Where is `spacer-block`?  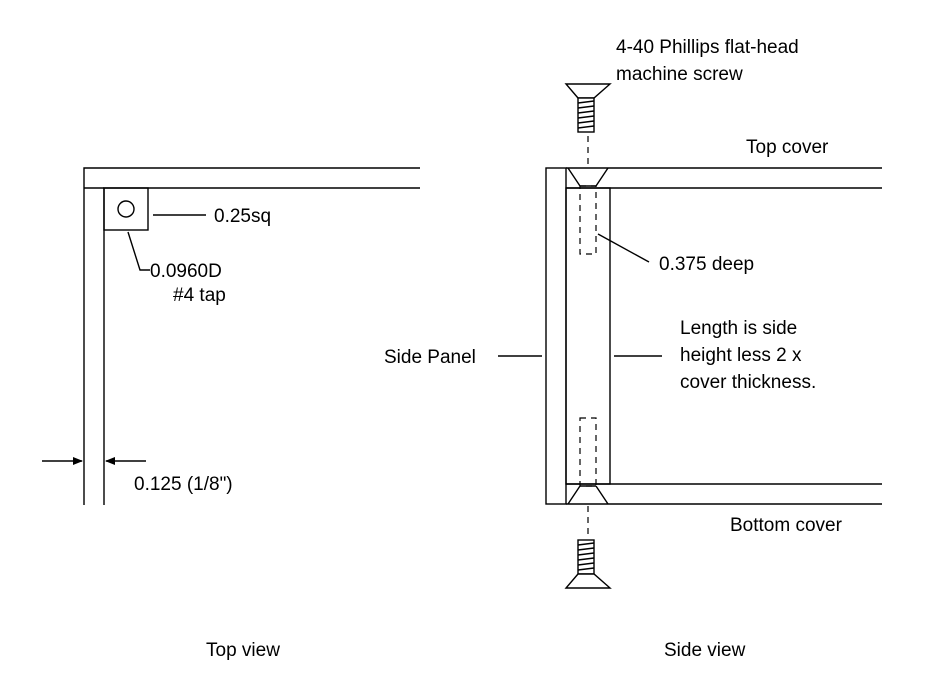
spacer-block is located at coordinates (588, 336).